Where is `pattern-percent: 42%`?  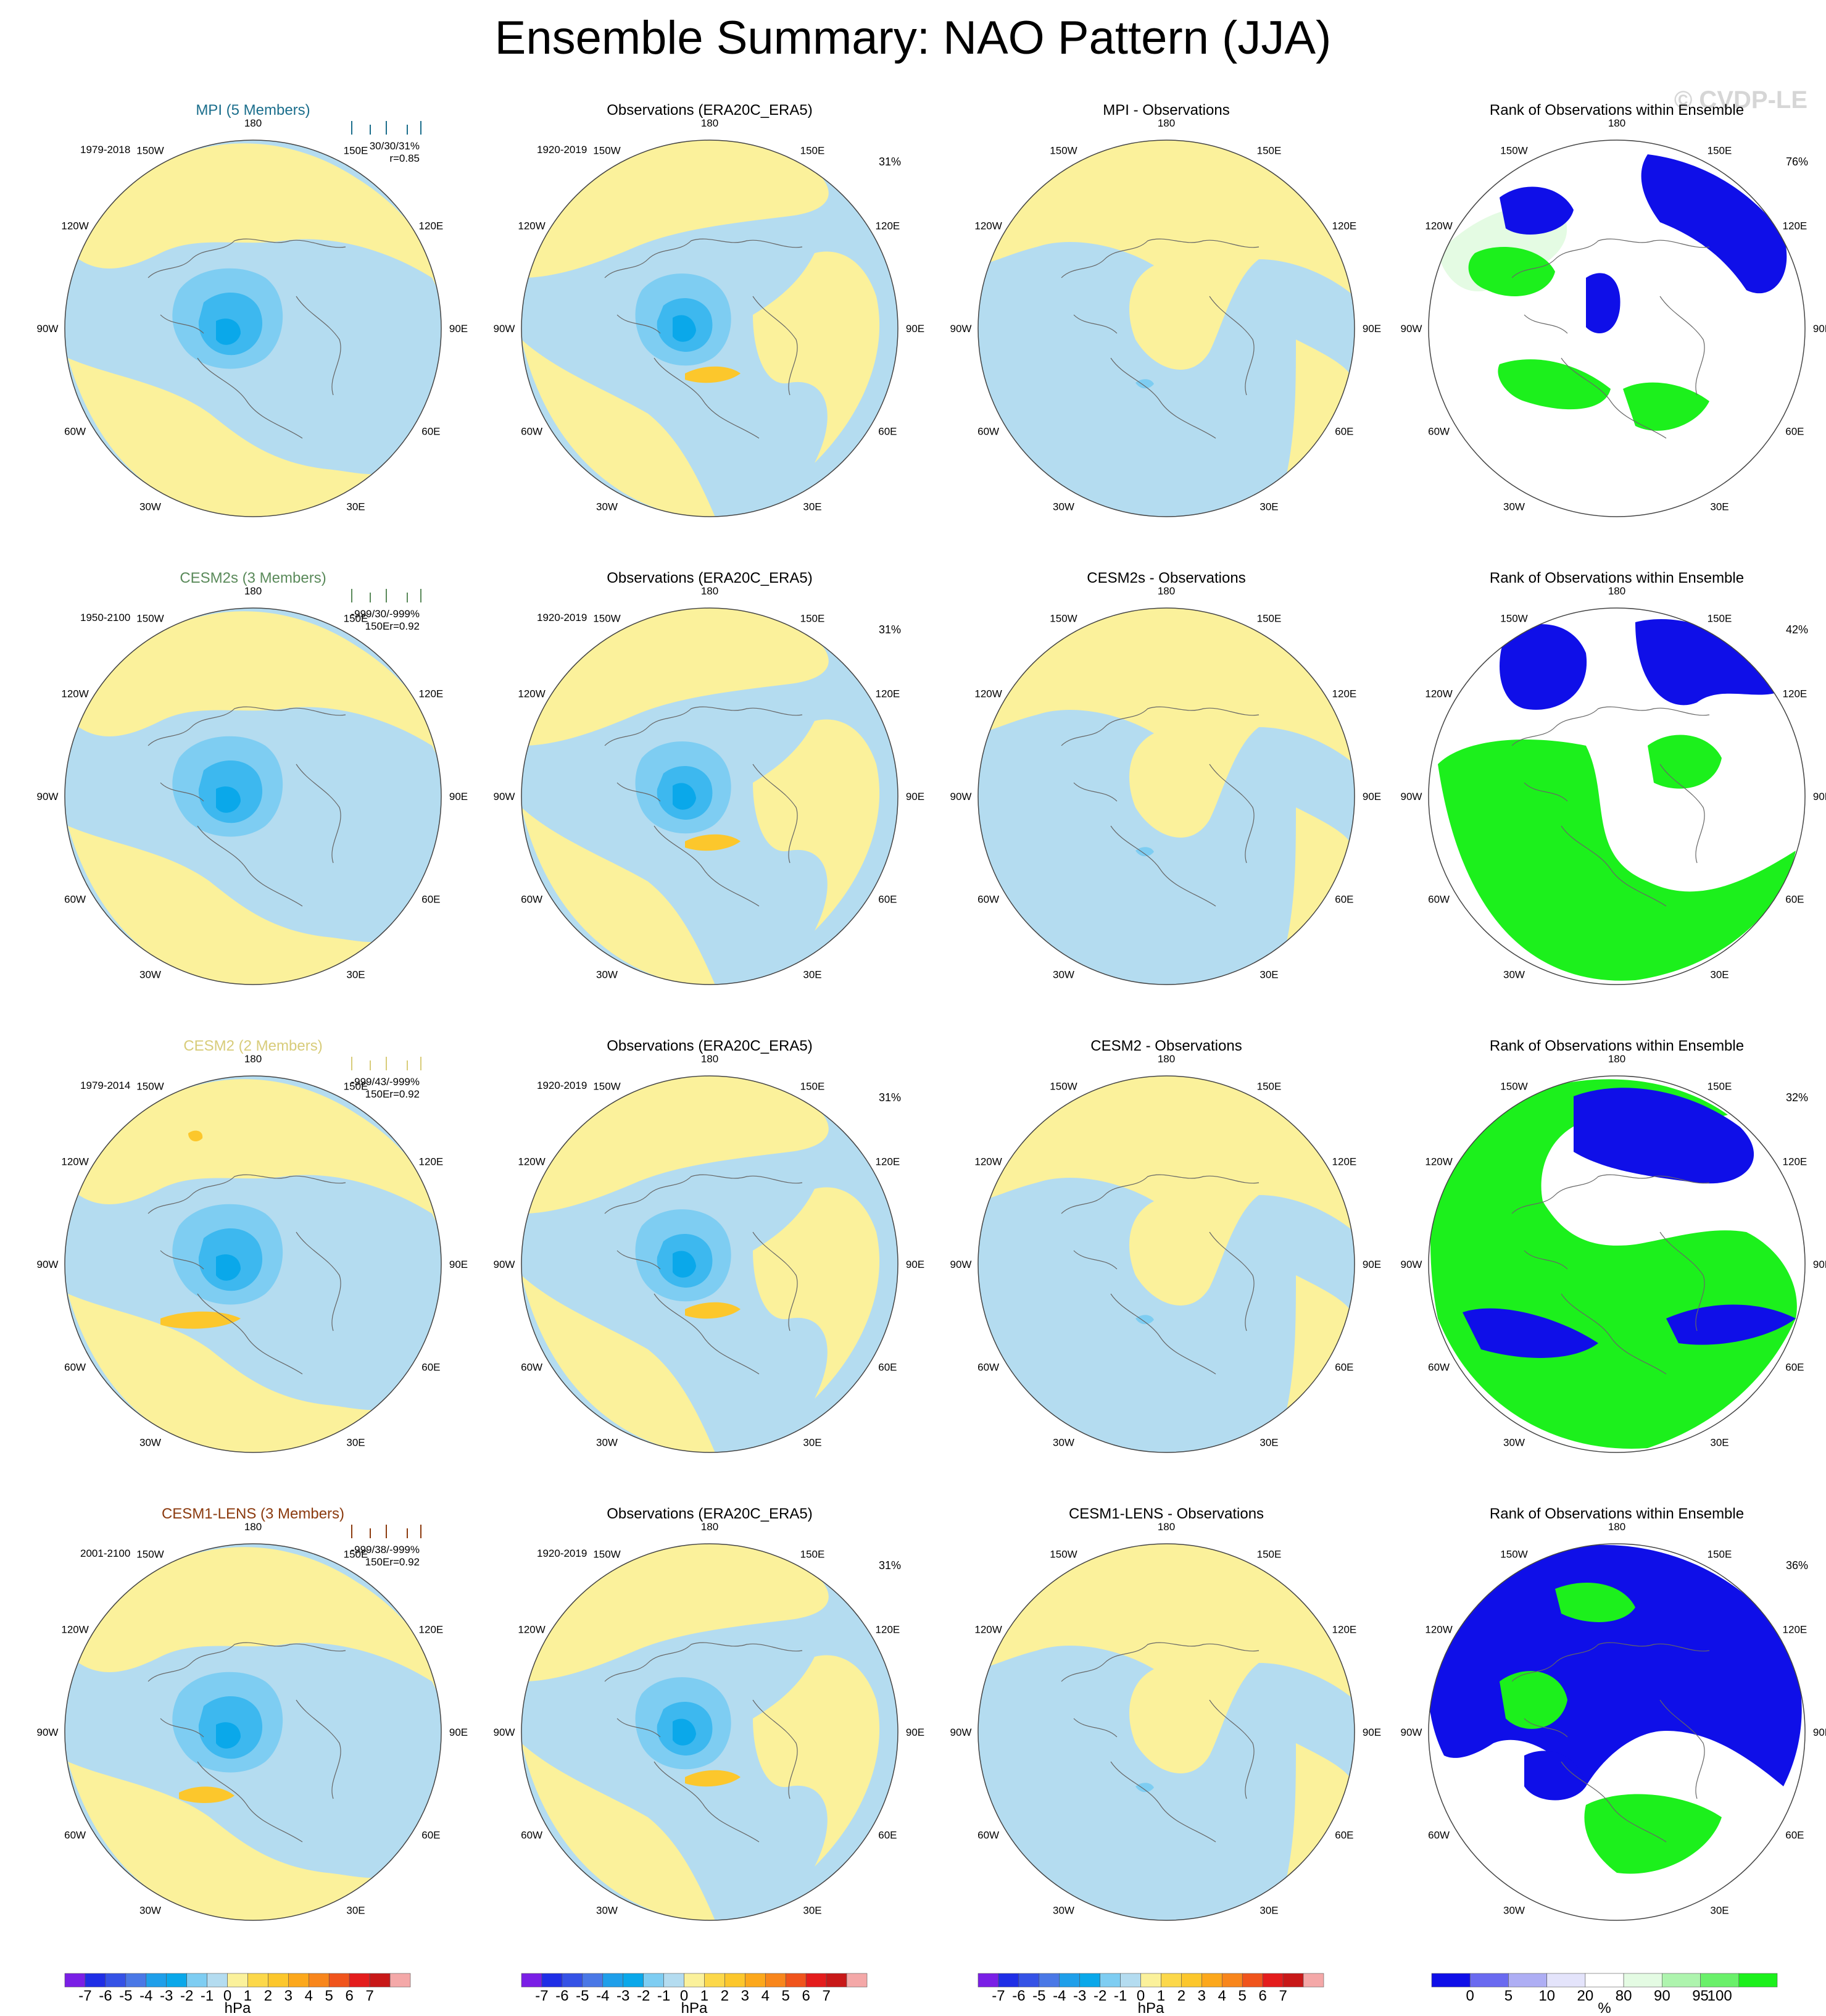 pattern-percent: 42% is located at coordinates (1797, 629).